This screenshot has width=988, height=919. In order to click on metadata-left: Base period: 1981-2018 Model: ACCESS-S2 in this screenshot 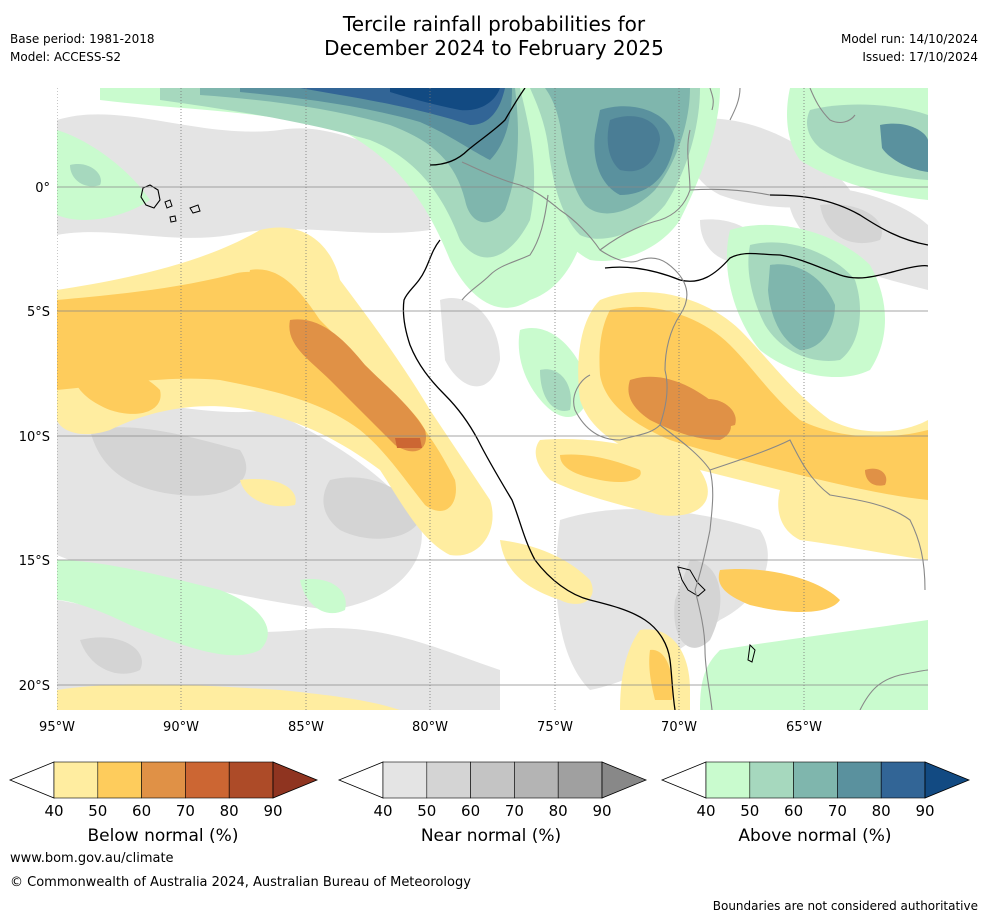, I will do `click(82, 48)`.